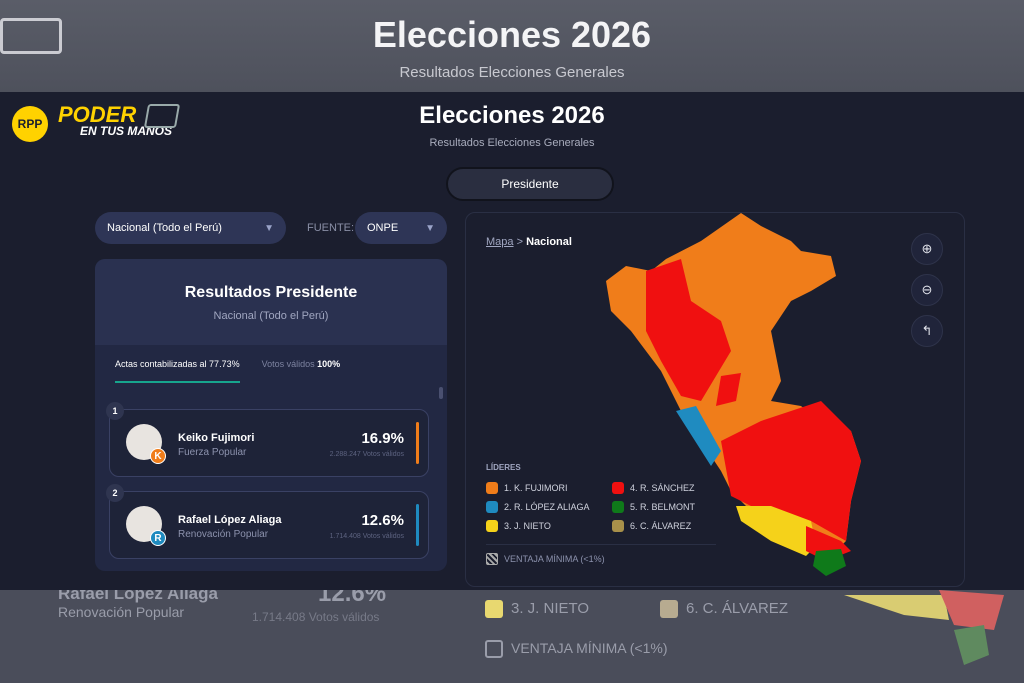  Describe the element at coordinates (530, 184) in the screenshot. I see `tab-presidente: Presidente` at that location.